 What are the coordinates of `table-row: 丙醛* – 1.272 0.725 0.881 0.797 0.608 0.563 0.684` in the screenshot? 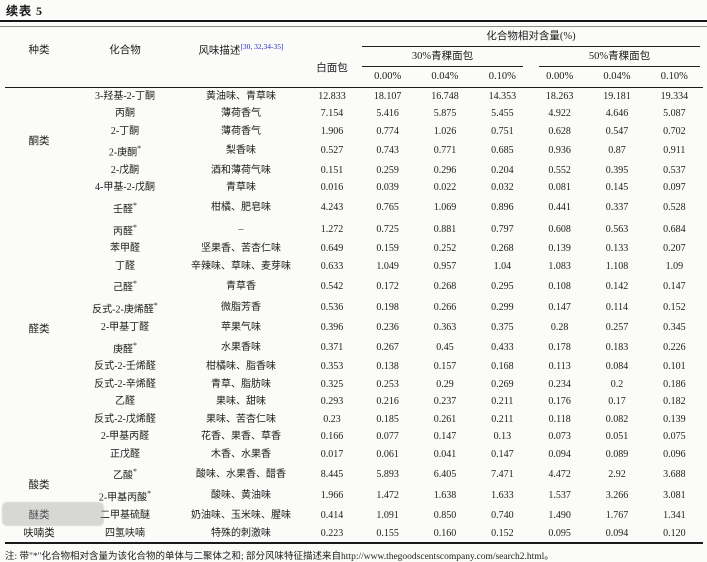 It's located at (354, 230).